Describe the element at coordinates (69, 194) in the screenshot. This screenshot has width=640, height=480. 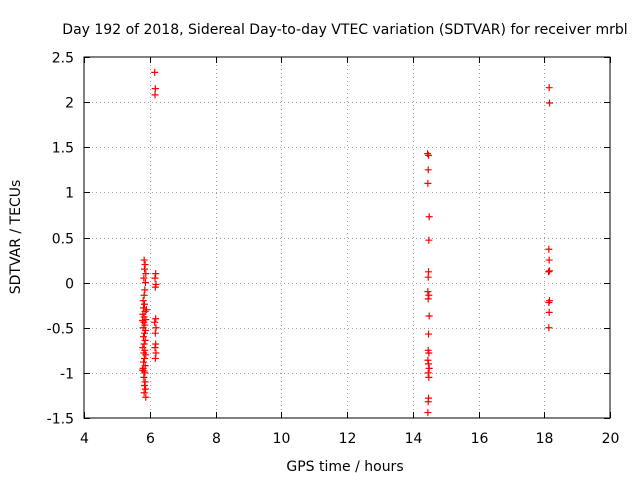
I see `y-tick-label: 1` at that location.